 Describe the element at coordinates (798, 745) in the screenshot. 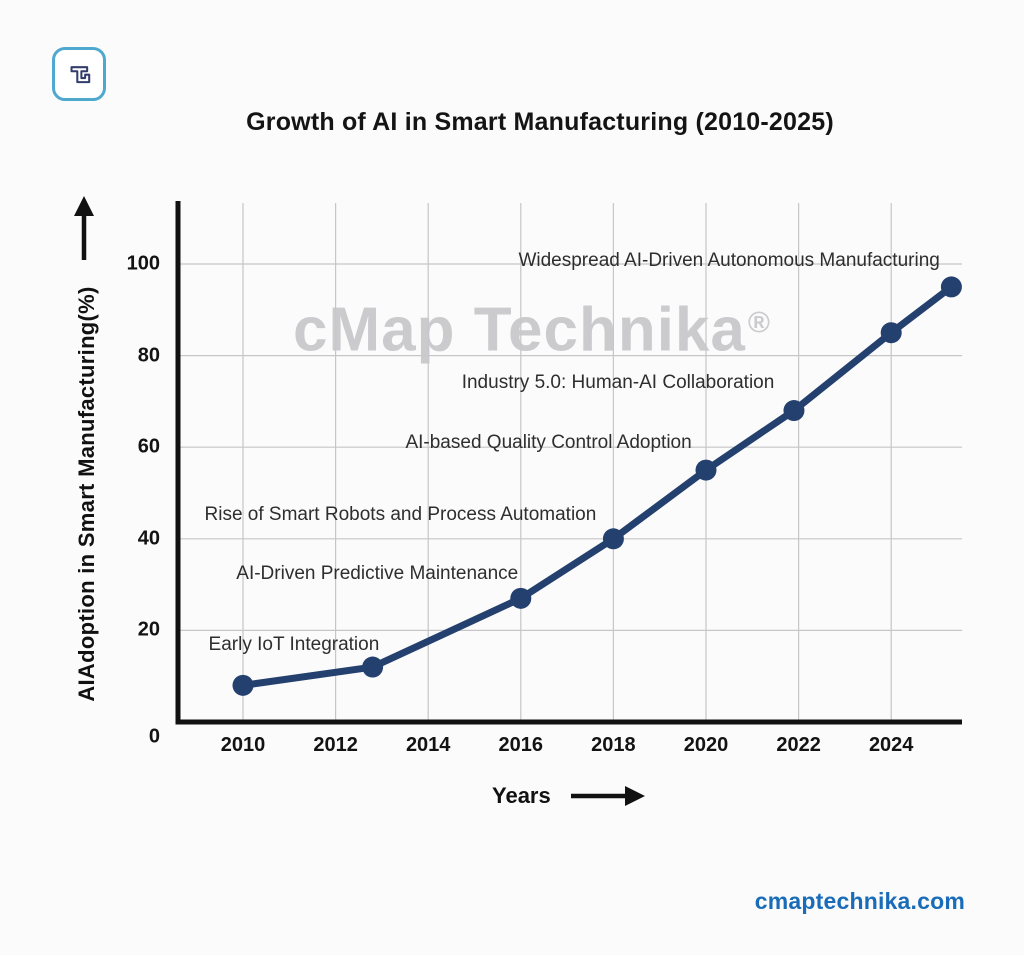

I see `x-tick-label: 2022` at that location.